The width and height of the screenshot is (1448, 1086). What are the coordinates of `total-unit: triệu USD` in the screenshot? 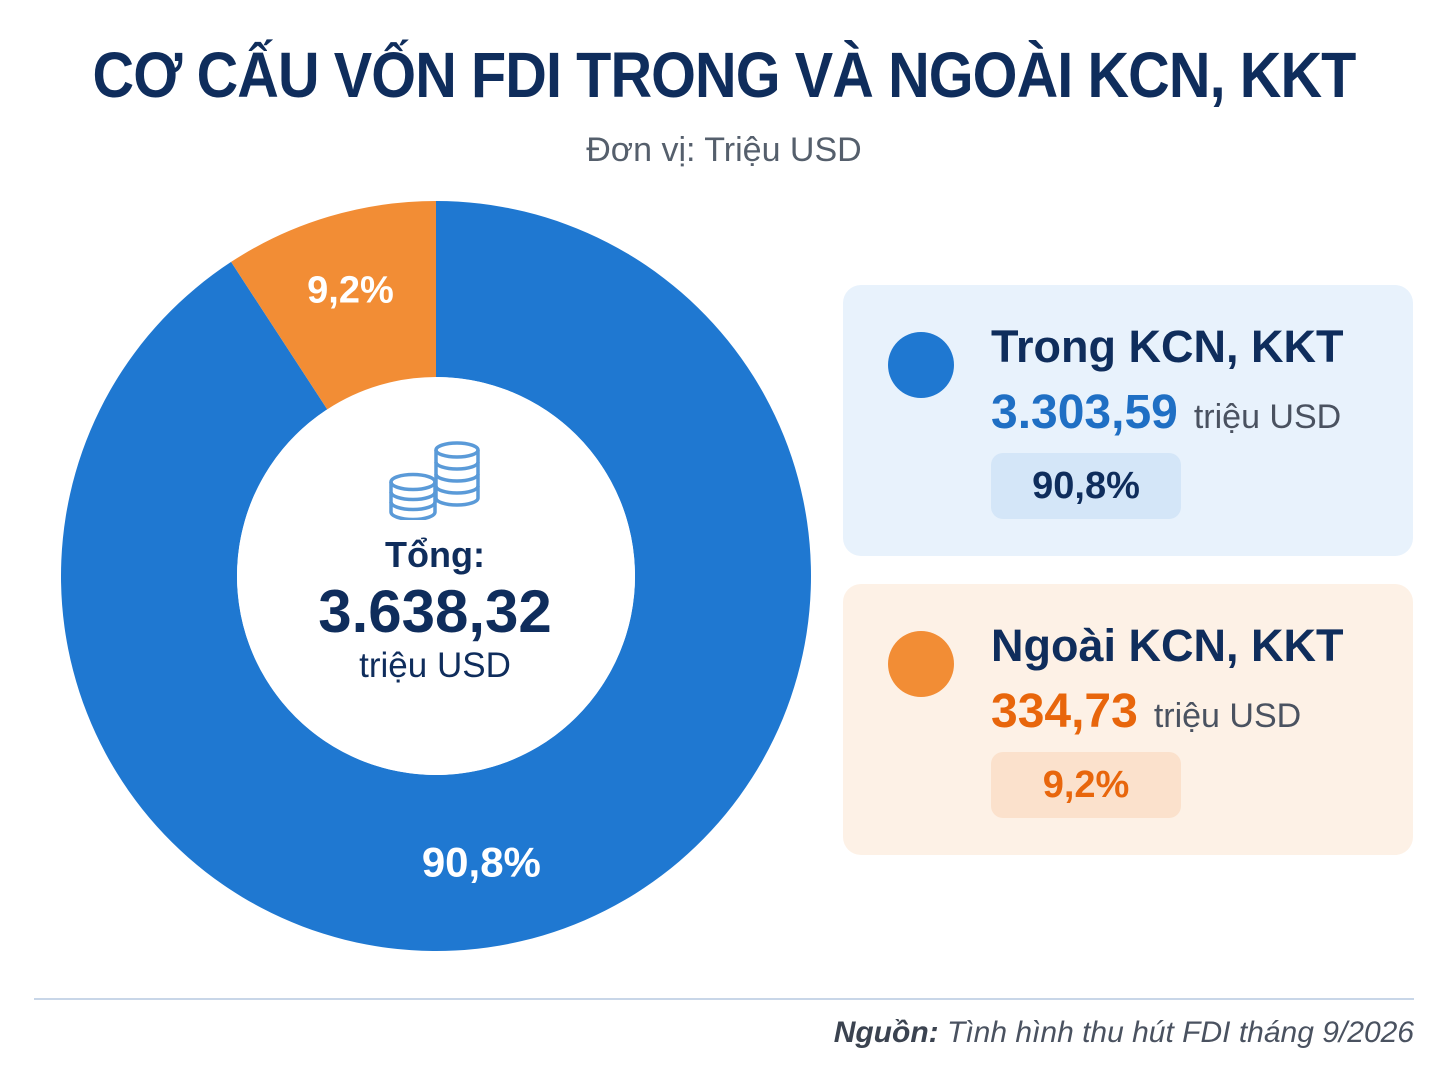 It's located at (435, 665).